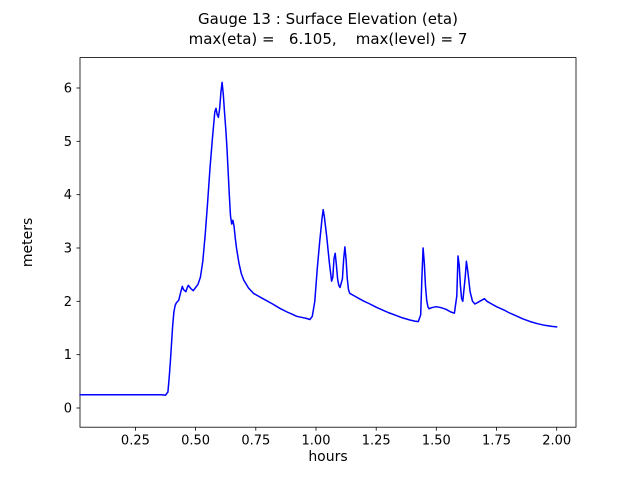 The height and width of the screenshot is (480, 640). I want to click on chart-title: Gauge 13 : Surface Elevation (eta), so click(328, 19).